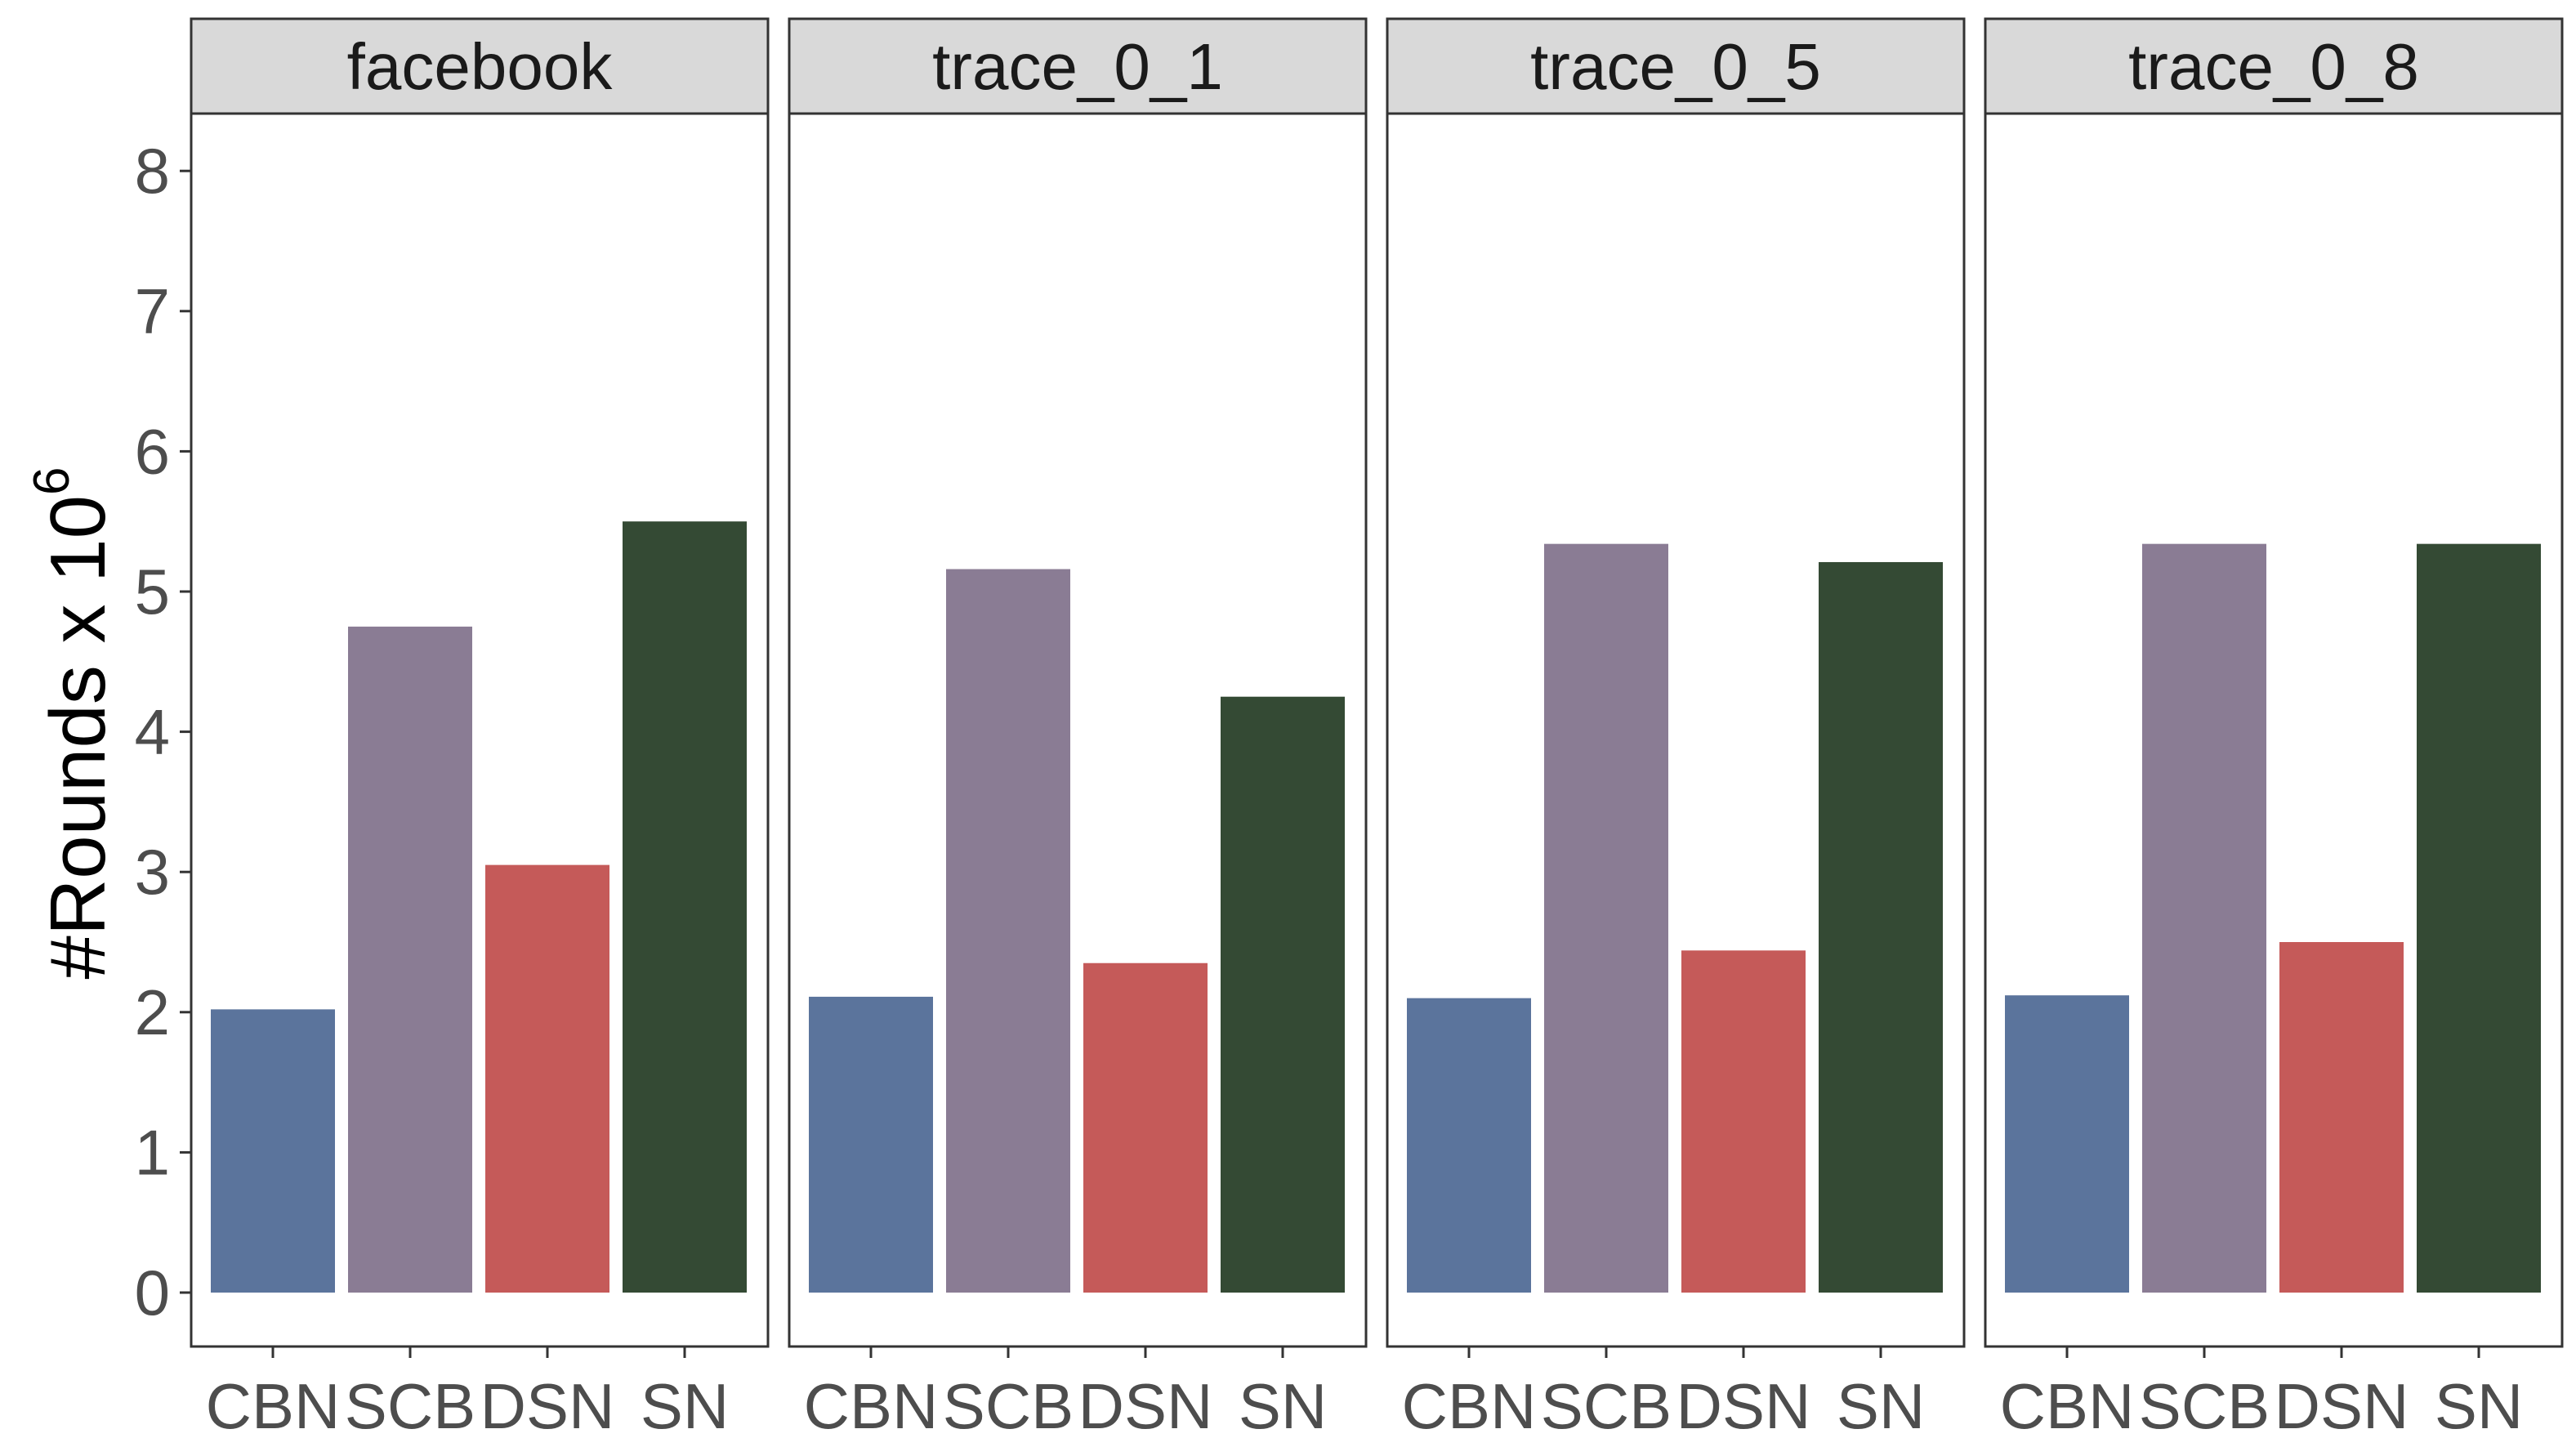  What do you see at coordinates (153, 1152) in the screenshot?
I see `y-tick-label: 1` at bounding box center [153, 1152].